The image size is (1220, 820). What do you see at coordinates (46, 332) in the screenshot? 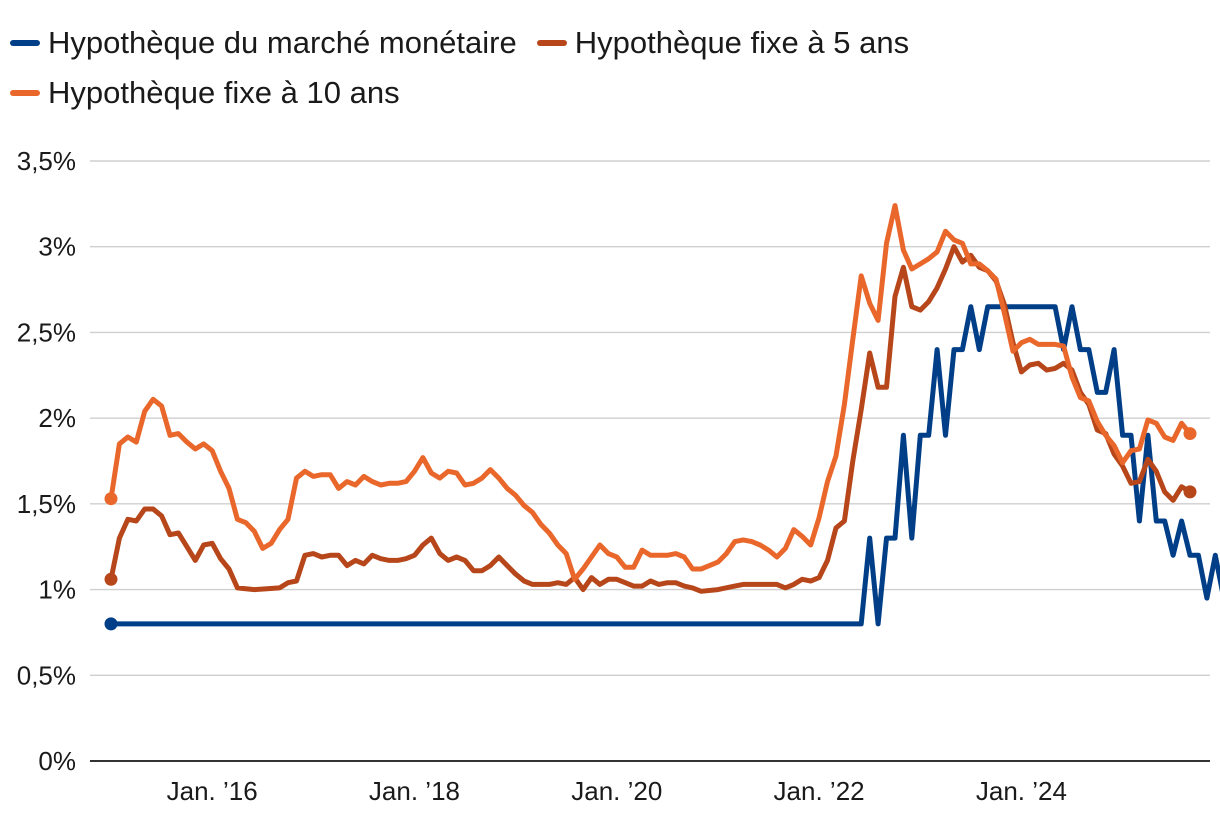
I see `y-tick-label: 2,5%` at bounding box center [46, 332].